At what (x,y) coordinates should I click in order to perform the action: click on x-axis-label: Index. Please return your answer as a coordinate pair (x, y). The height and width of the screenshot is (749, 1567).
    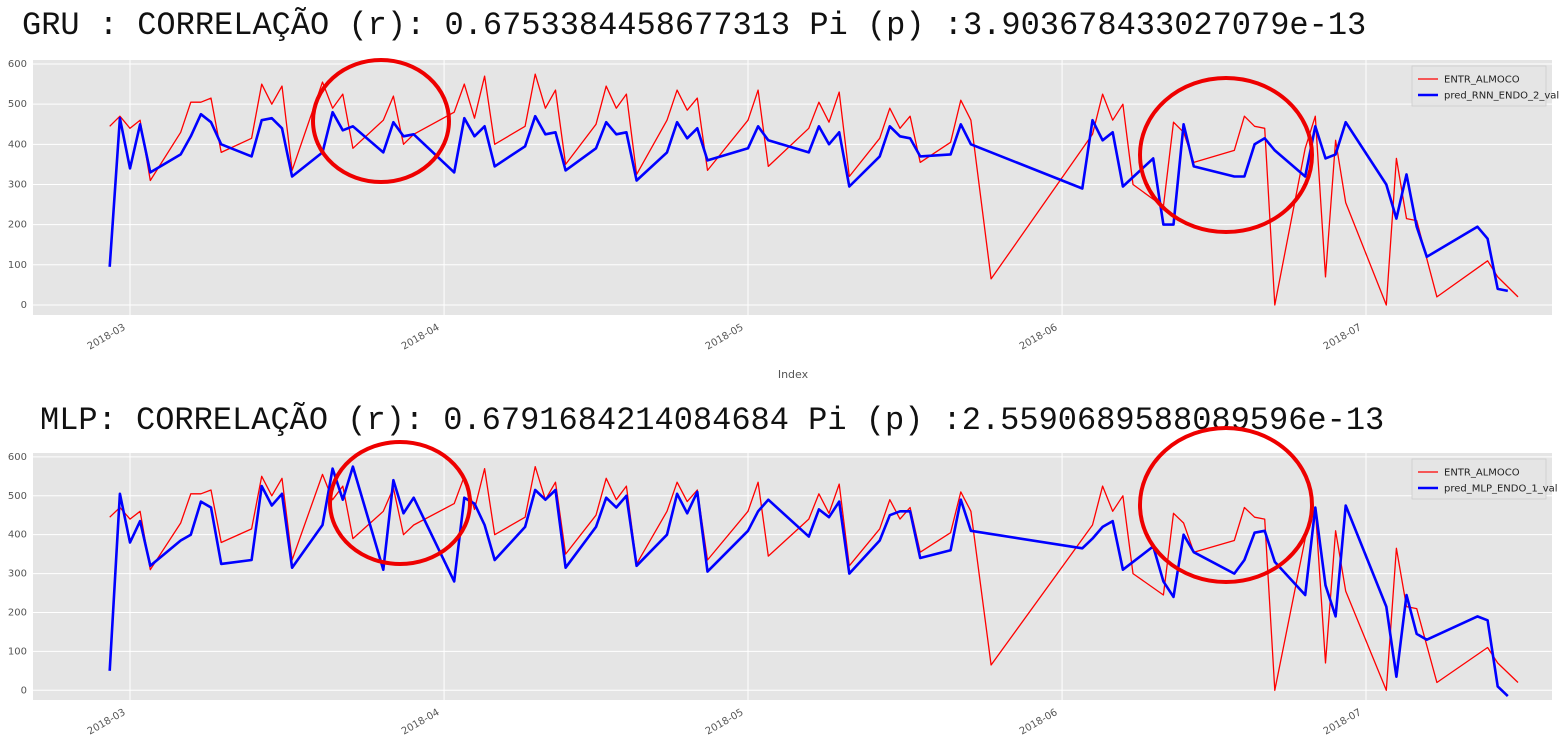
    Looking at the image, I should click on (793, 374).